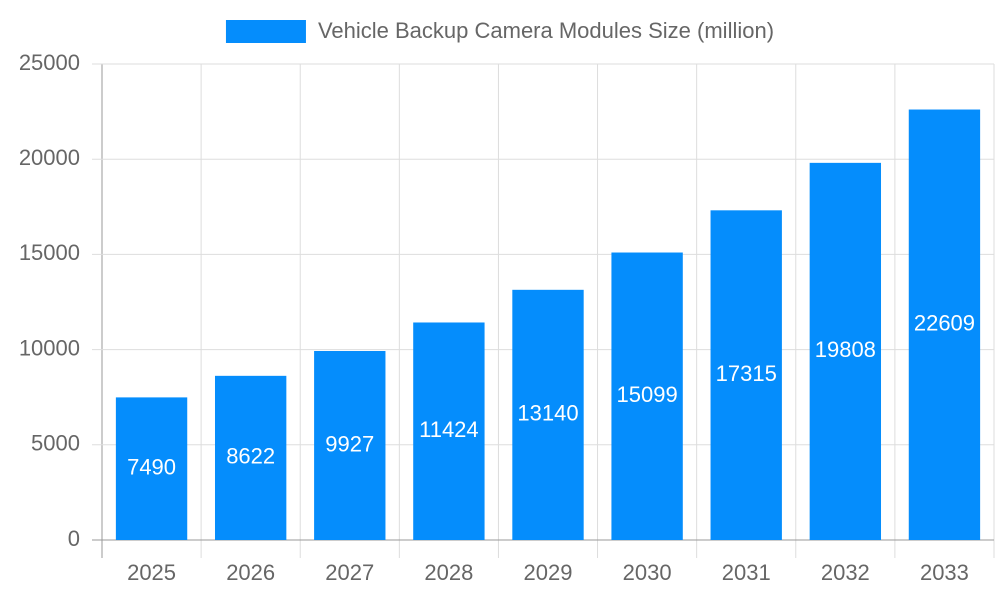 This screenshot has width=1000, height=600. I want to click on data-label: 22609, so click(944, 323).